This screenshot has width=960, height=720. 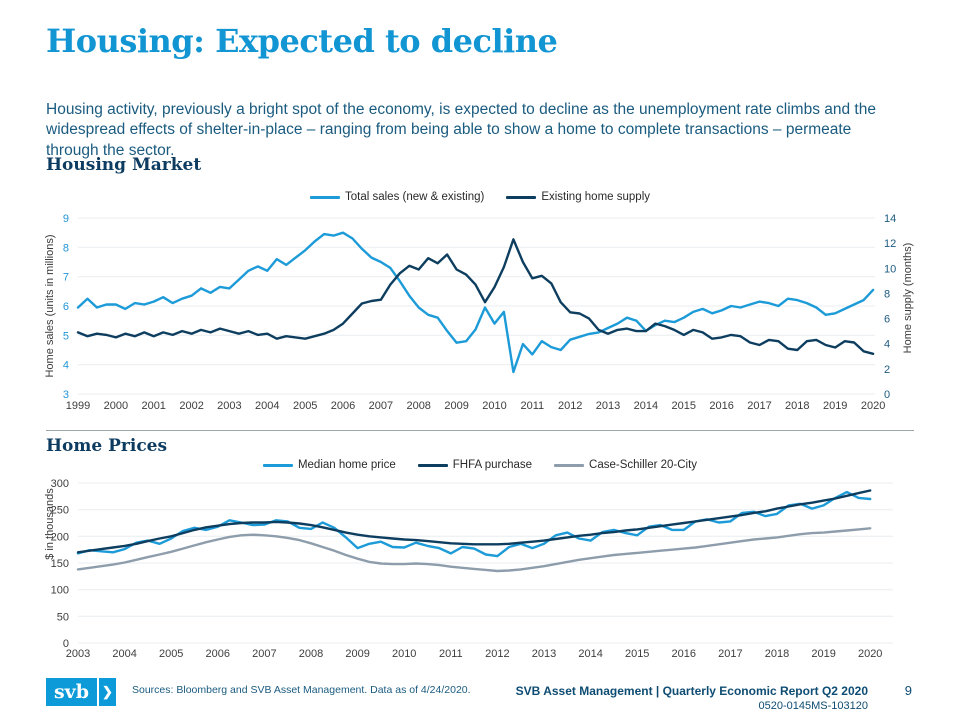 What do you see at coordinates (887, 395) in the screenshot?
I see `y2-axis-tick: 0` at bounding box center [887, 395].